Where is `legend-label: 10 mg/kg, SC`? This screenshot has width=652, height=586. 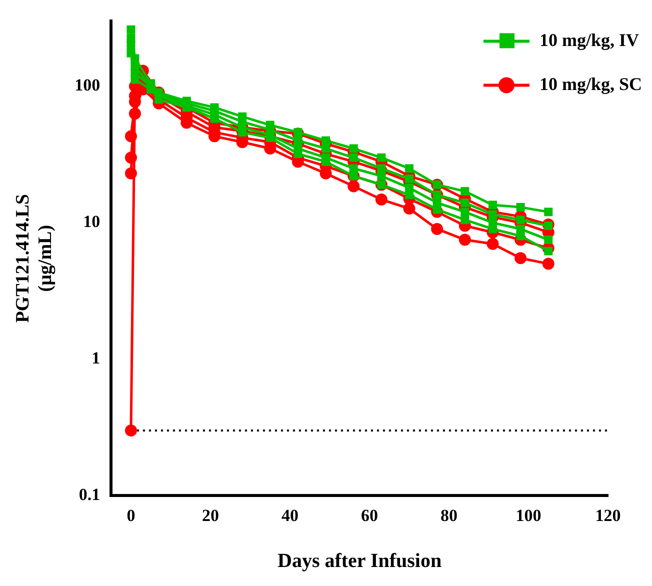 legend-label: 10 mg/kg, SC is located at coordinates (590, 84).